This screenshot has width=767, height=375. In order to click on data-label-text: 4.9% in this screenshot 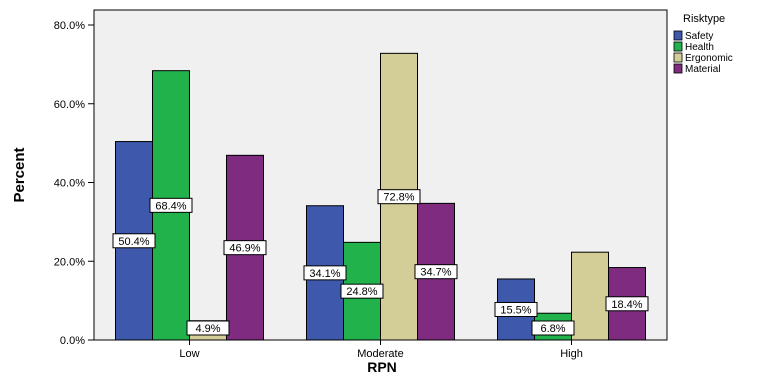, I will do `click(207, 329)`.